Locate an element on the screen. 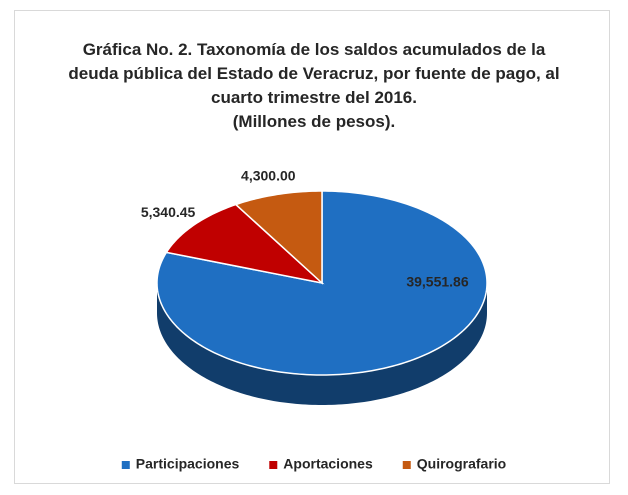 The width and height of the screenshot is (628, 495). data-label: 4,300.00 is located at coordinates (268, 175).